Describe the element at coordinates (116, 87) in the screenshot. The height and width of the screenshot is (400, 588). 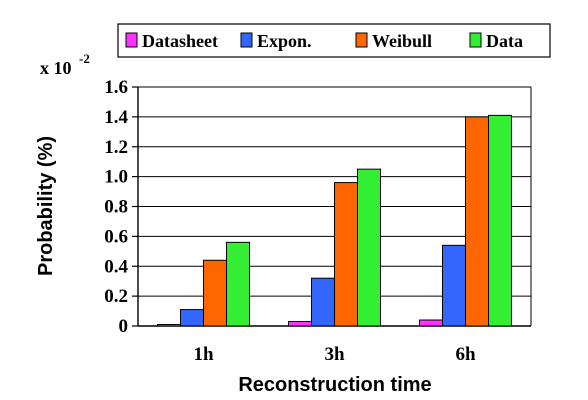
I see `y-tick-label: 1.6` at that location.